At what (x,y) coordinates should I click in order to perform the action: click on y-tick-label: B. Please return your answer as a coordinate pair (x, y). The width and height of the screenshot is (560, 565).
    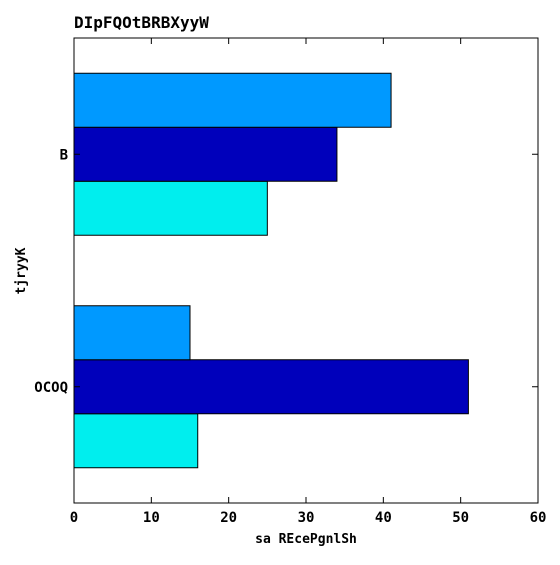
    Looking at the image, I should click on (64, 155).